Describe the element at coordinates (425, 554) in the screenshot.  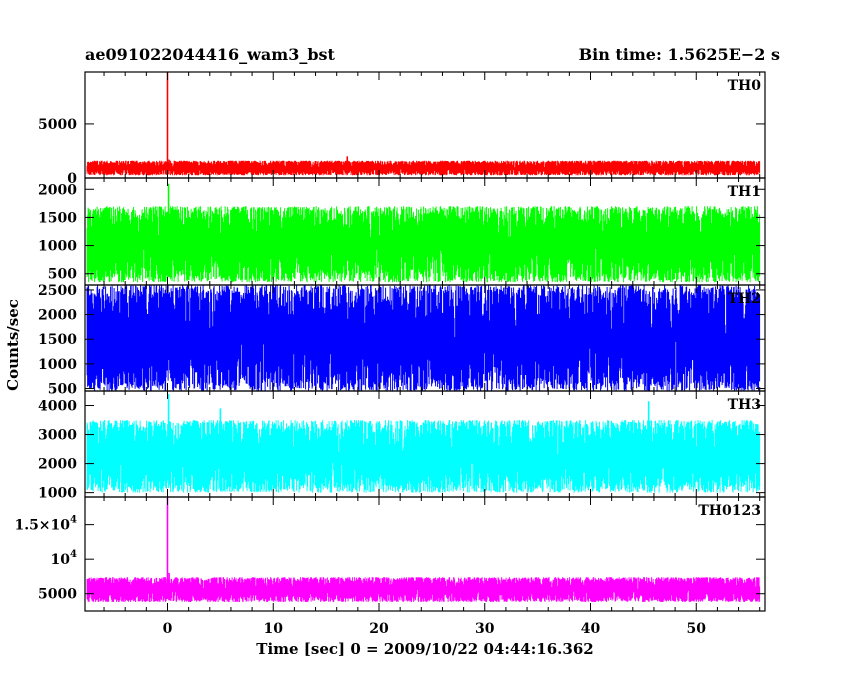
I see `panel-frame-th0123` at that location.